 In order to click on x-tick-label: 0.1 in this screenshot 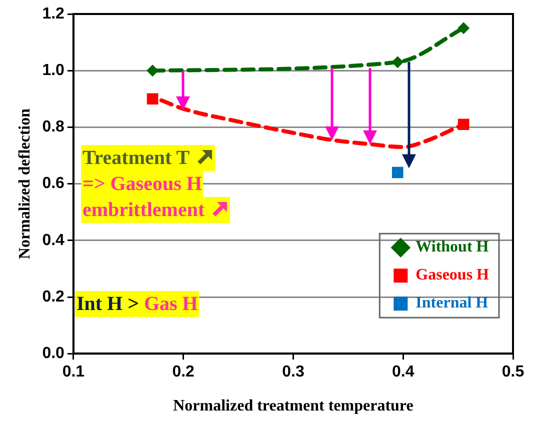, I will do `click(73, 372)`.